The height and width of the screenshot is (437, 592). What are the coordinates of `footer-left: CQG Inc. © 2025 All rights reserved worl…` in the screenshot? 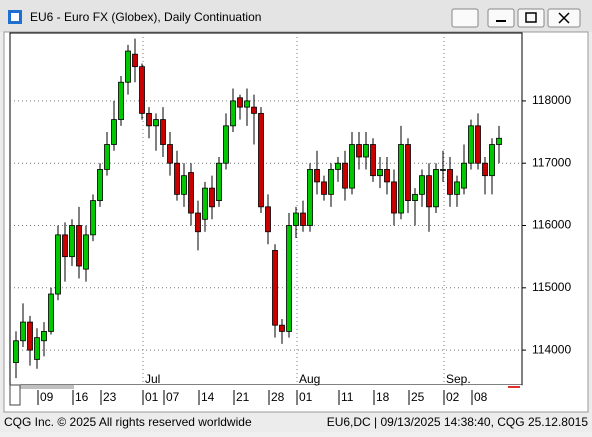 It's located at (128, 422).